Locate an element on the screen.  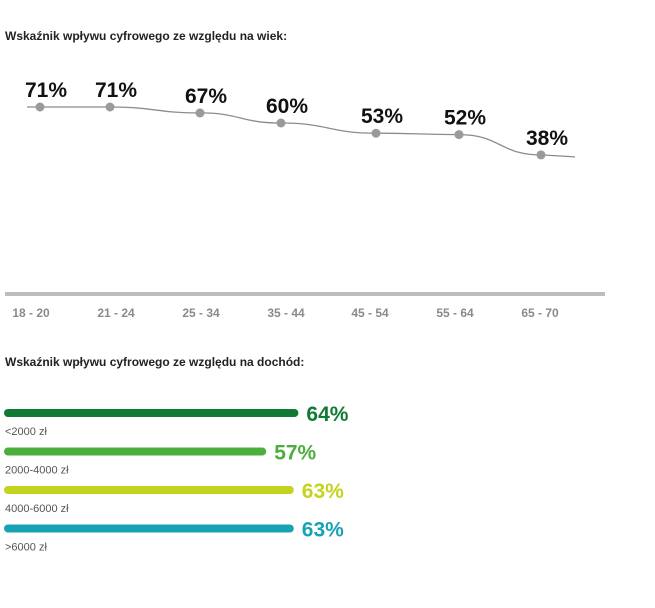
age-category-label-2: 21 - 24 is located at coordinates (116, 313).